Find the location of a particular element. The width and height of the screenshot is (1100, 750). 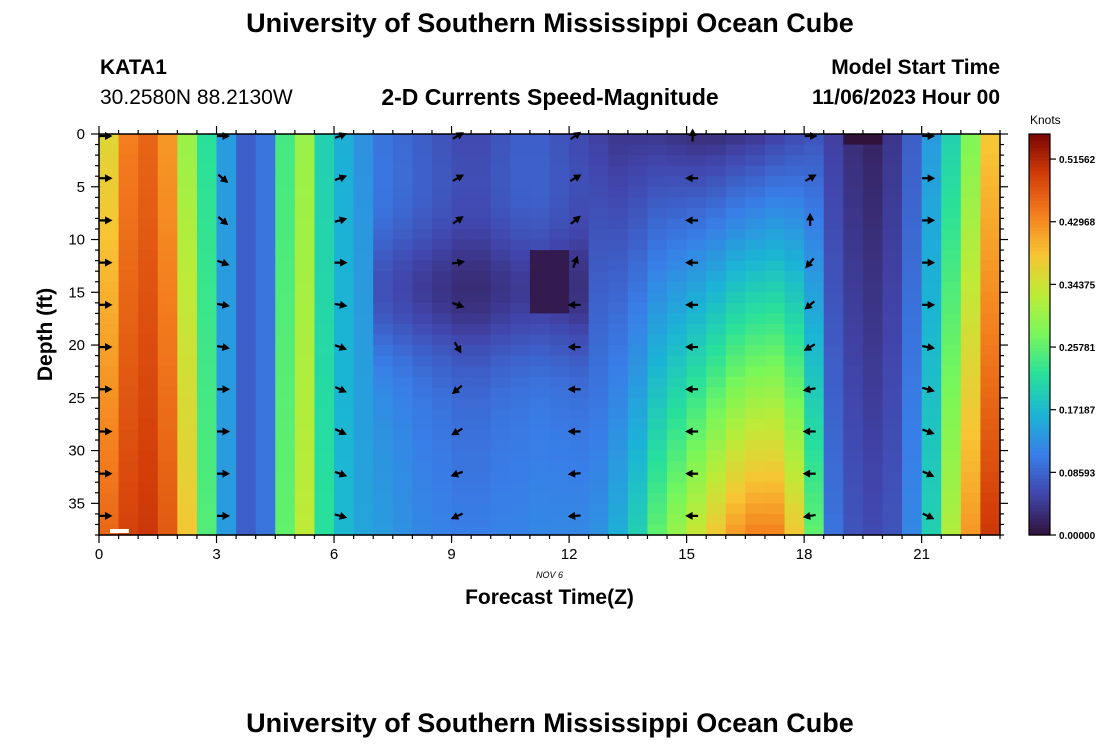

y-tick-label: 20 is located at coordinates (76, 345).